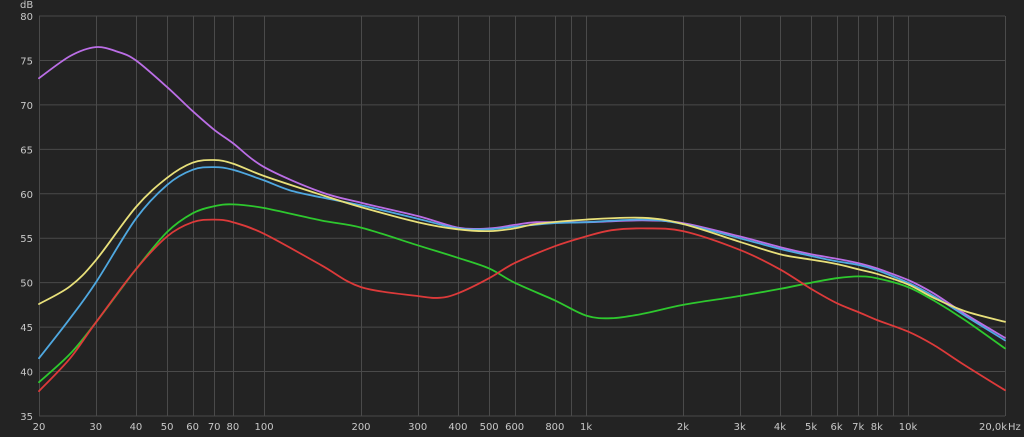 The image size is (1024, 437). What do you see at coordinates (232, 427) in the screenshot?
I see `x-tick-label: 80` at bounding box center [232, 427].